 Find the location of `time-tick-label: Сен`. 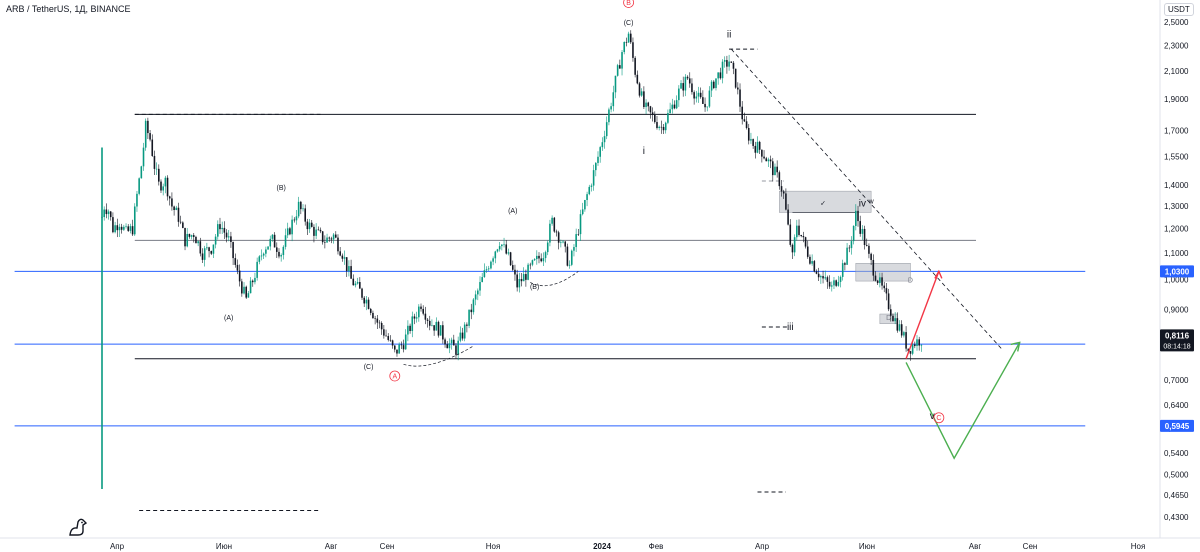

time-tick-label: Сен is located at coordinates (387, 546).